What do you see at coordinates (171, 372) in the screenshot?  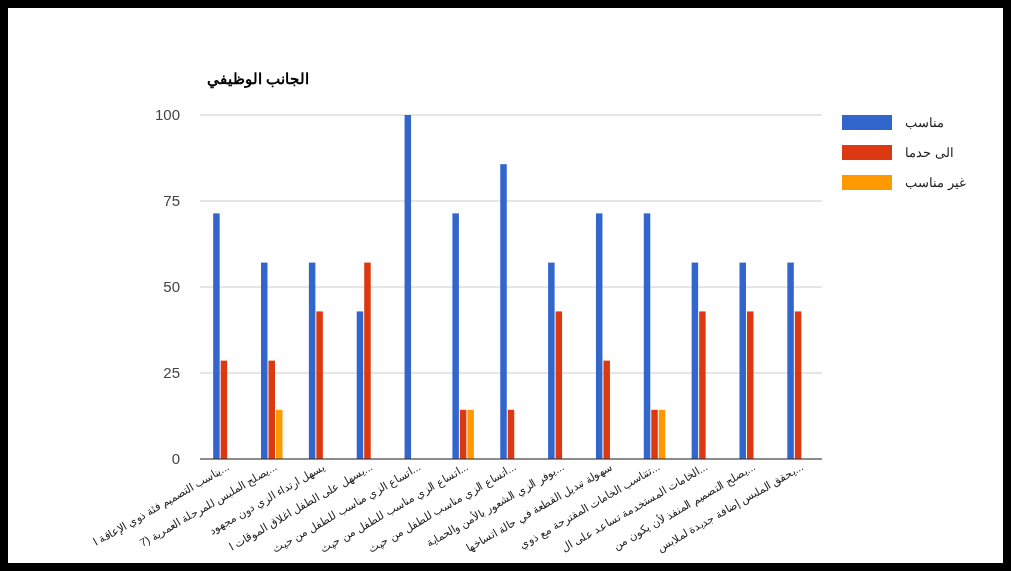 I see `y-tick-label: 25` at bounding box center [171, 372].